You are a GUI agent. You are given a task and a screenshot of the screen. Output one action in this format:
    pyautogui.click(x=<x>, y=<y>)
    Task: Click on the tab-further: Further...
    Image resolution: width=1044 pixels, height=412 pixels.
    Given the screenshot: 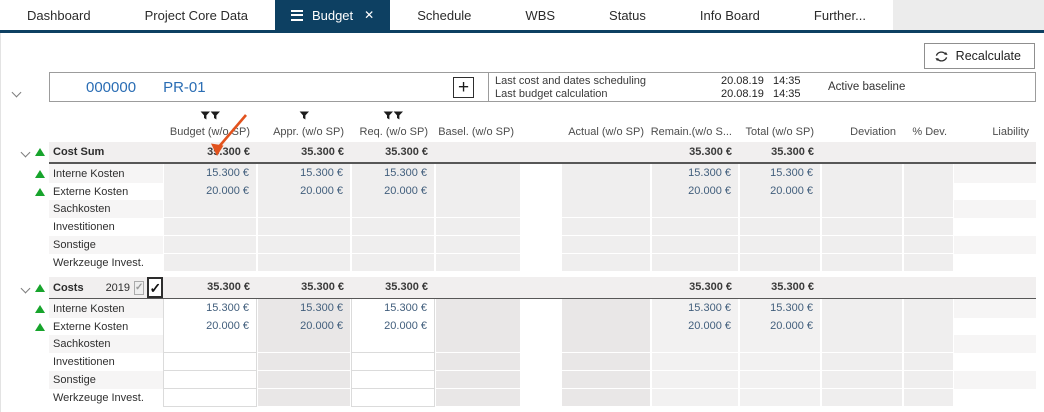 What is the action you would take?
    pyautogui.click(x=840, y=15)
    